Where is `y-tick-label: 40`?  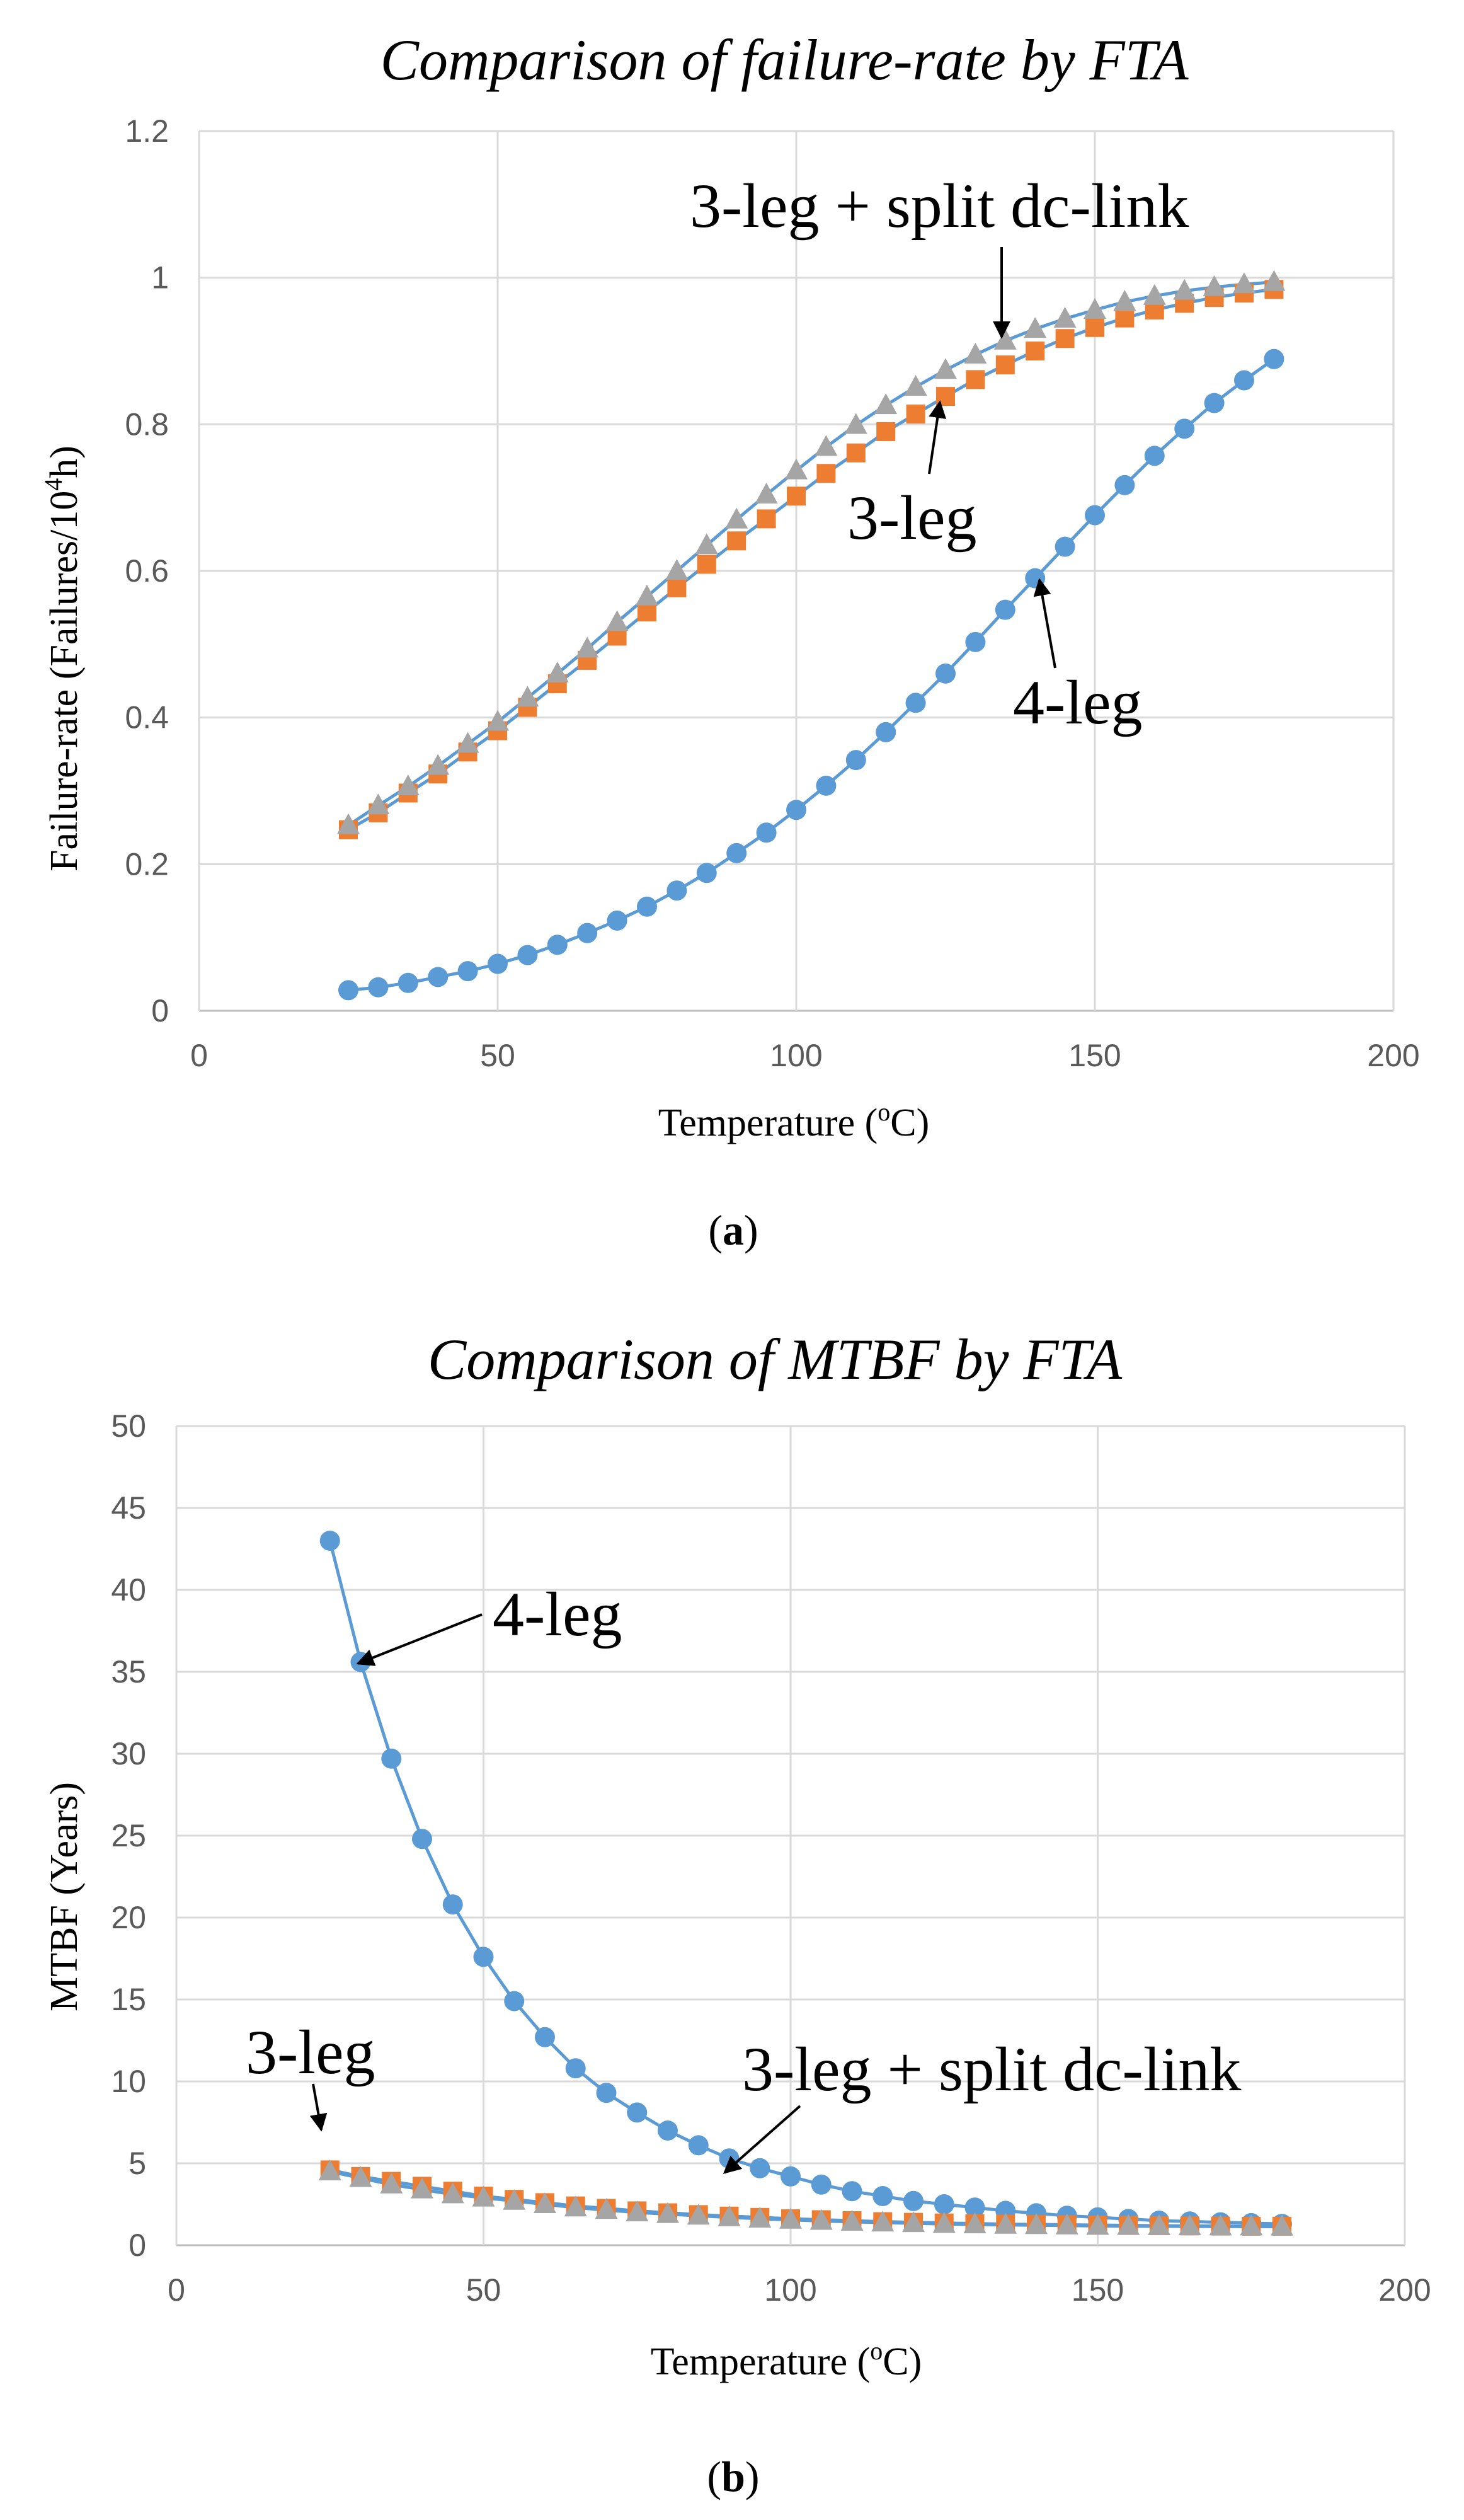
y-tick-label: 40 is located at coordinates (128, 1590).